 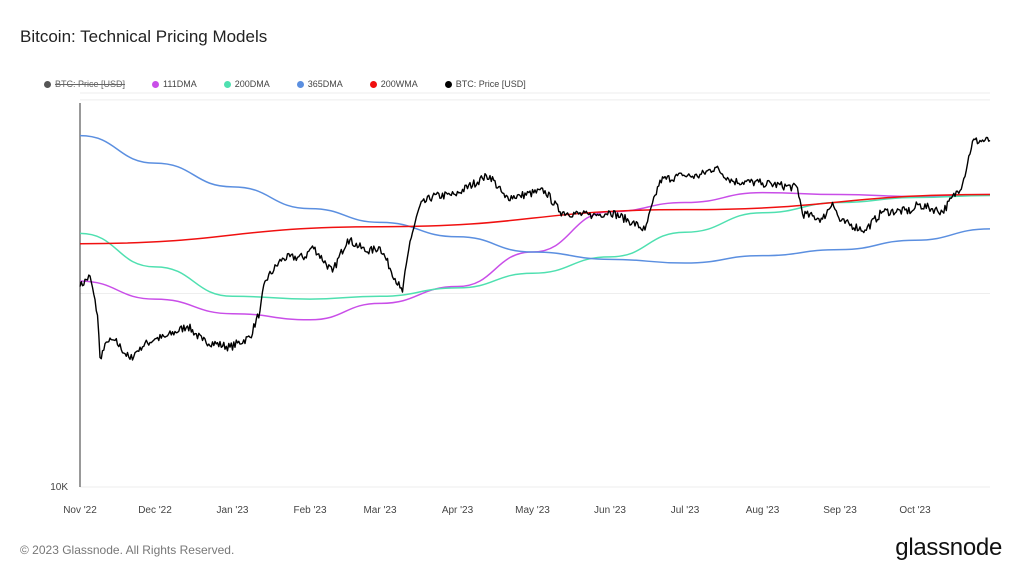 What do you see at coordinates (458, 510) in the screenshot?
I see `x-tick-label: Apr '23` at bounding box center [458, 510].